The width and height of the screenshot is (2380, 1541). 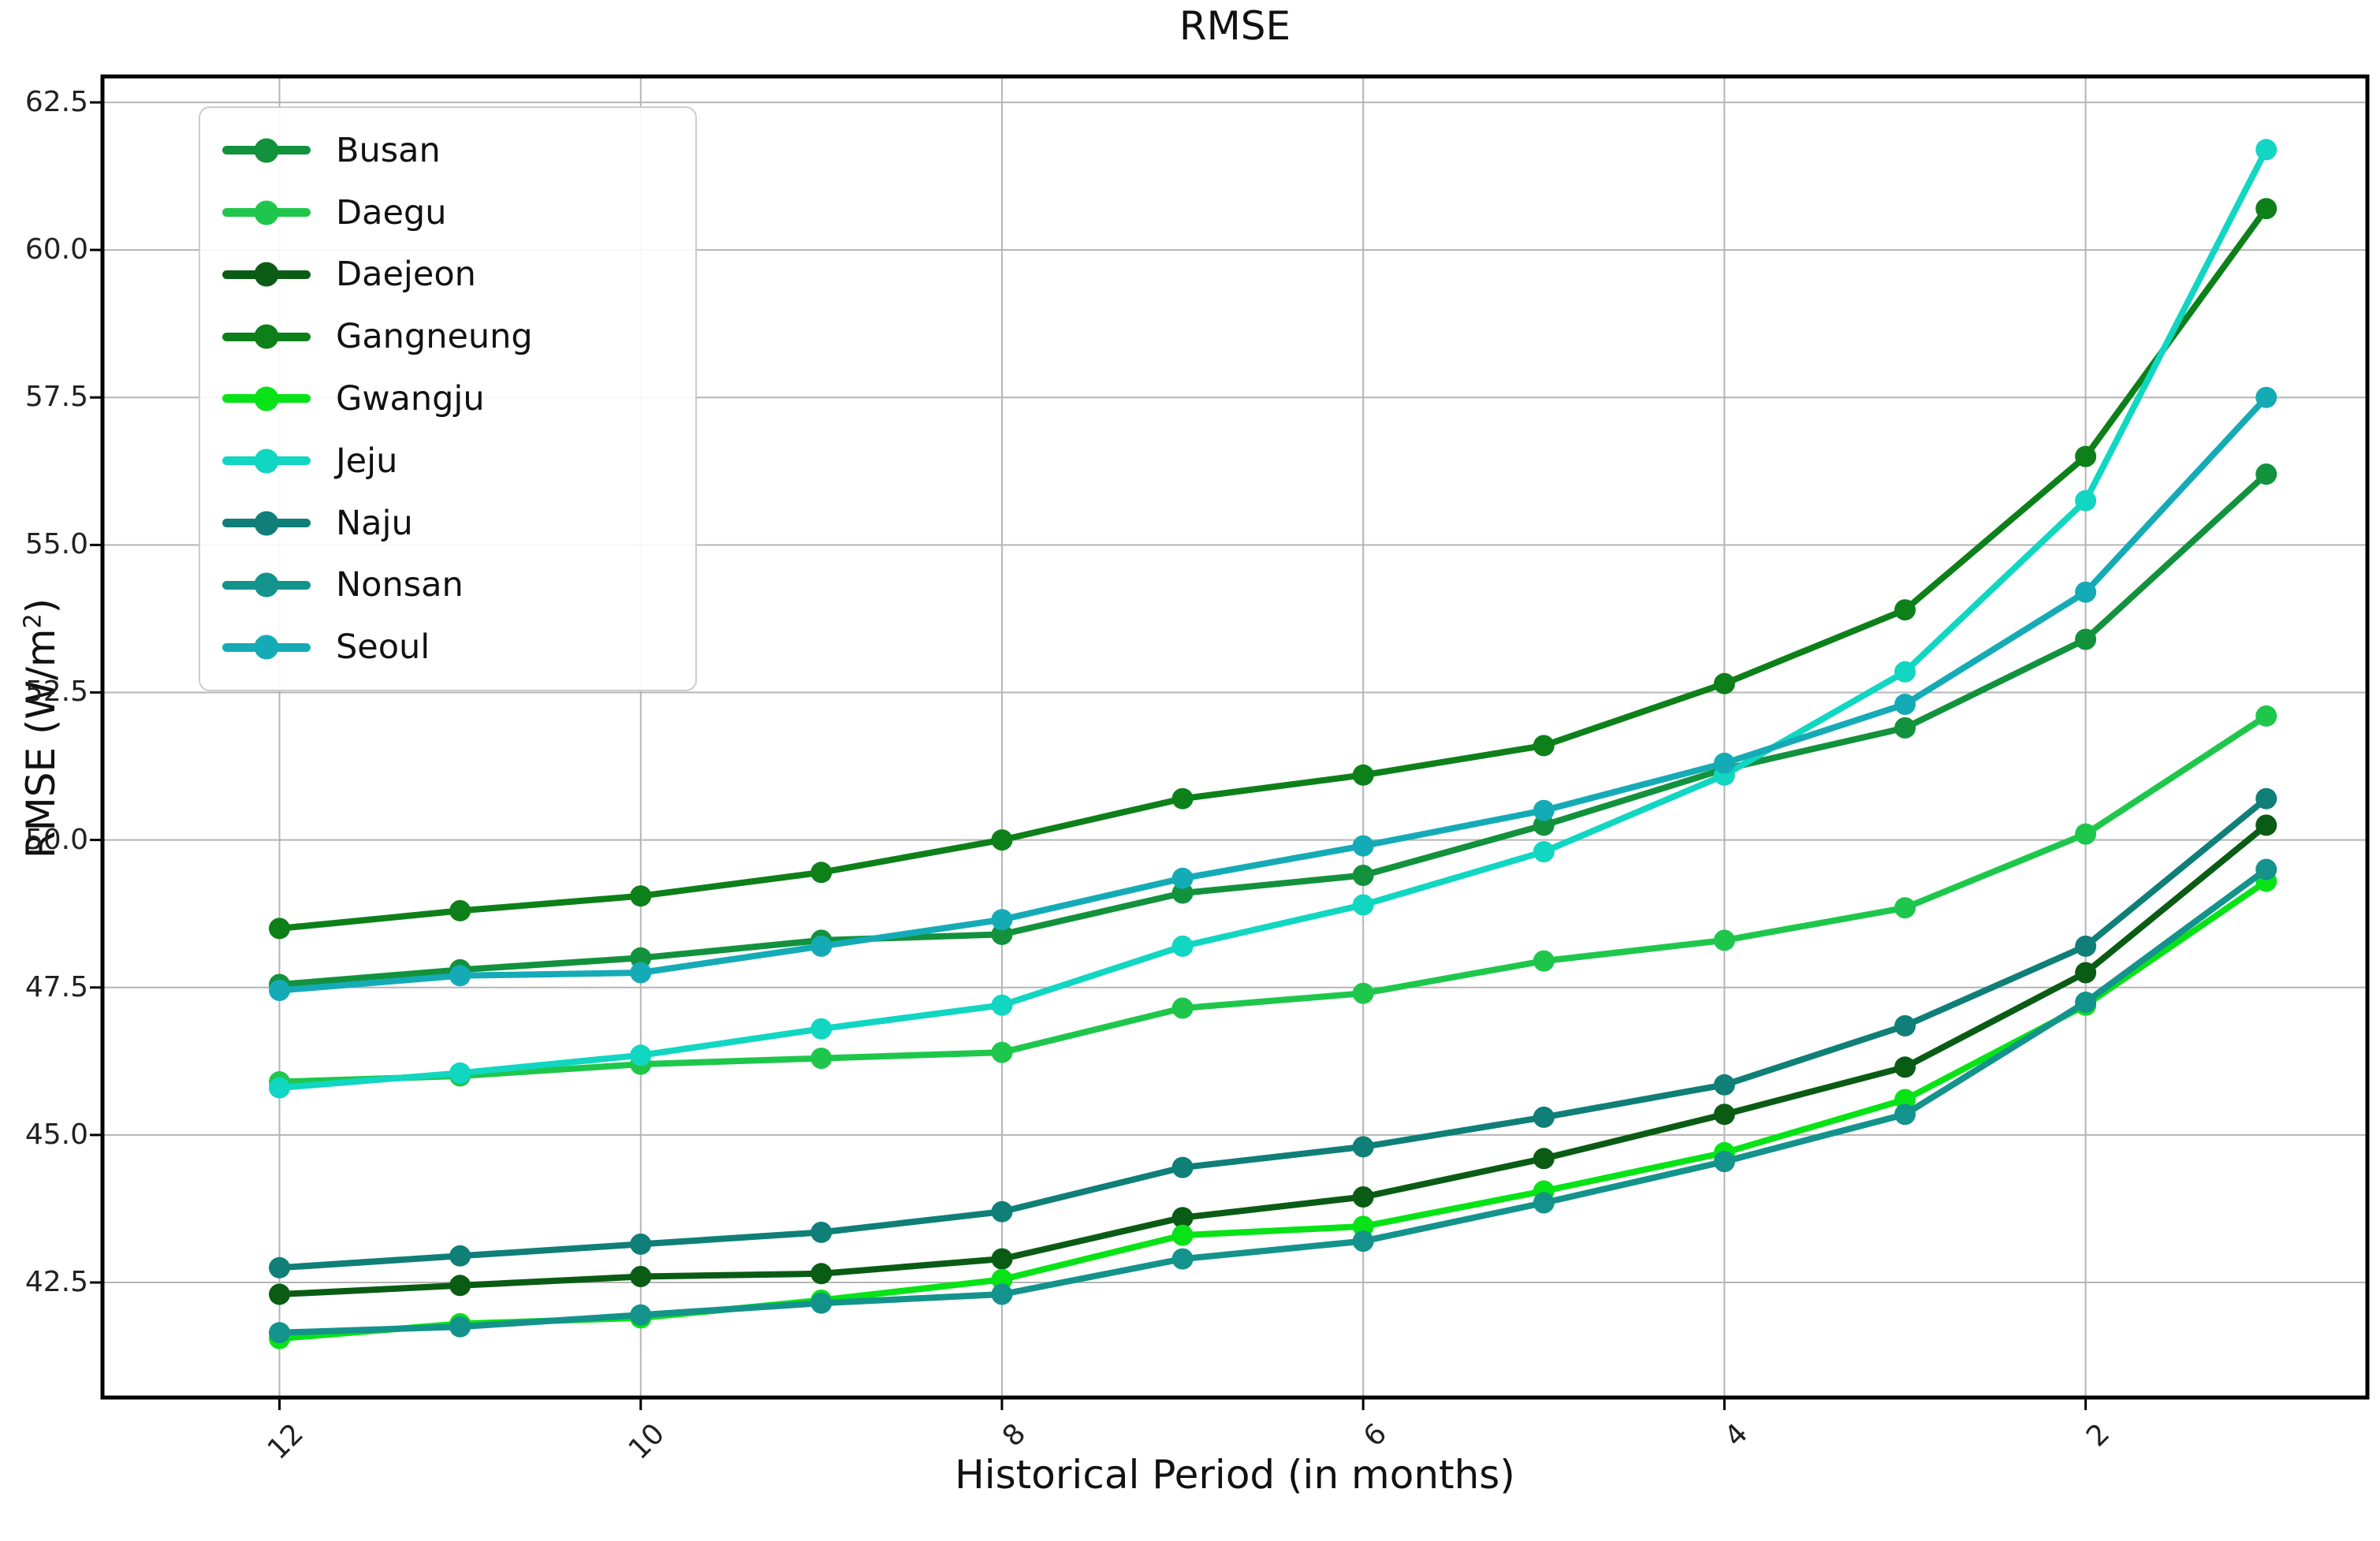 What do you see at coordinates (56, 249) in the screenshot?
I see `y-tick-label-60: 60.0` at bounding box center [56, 249].